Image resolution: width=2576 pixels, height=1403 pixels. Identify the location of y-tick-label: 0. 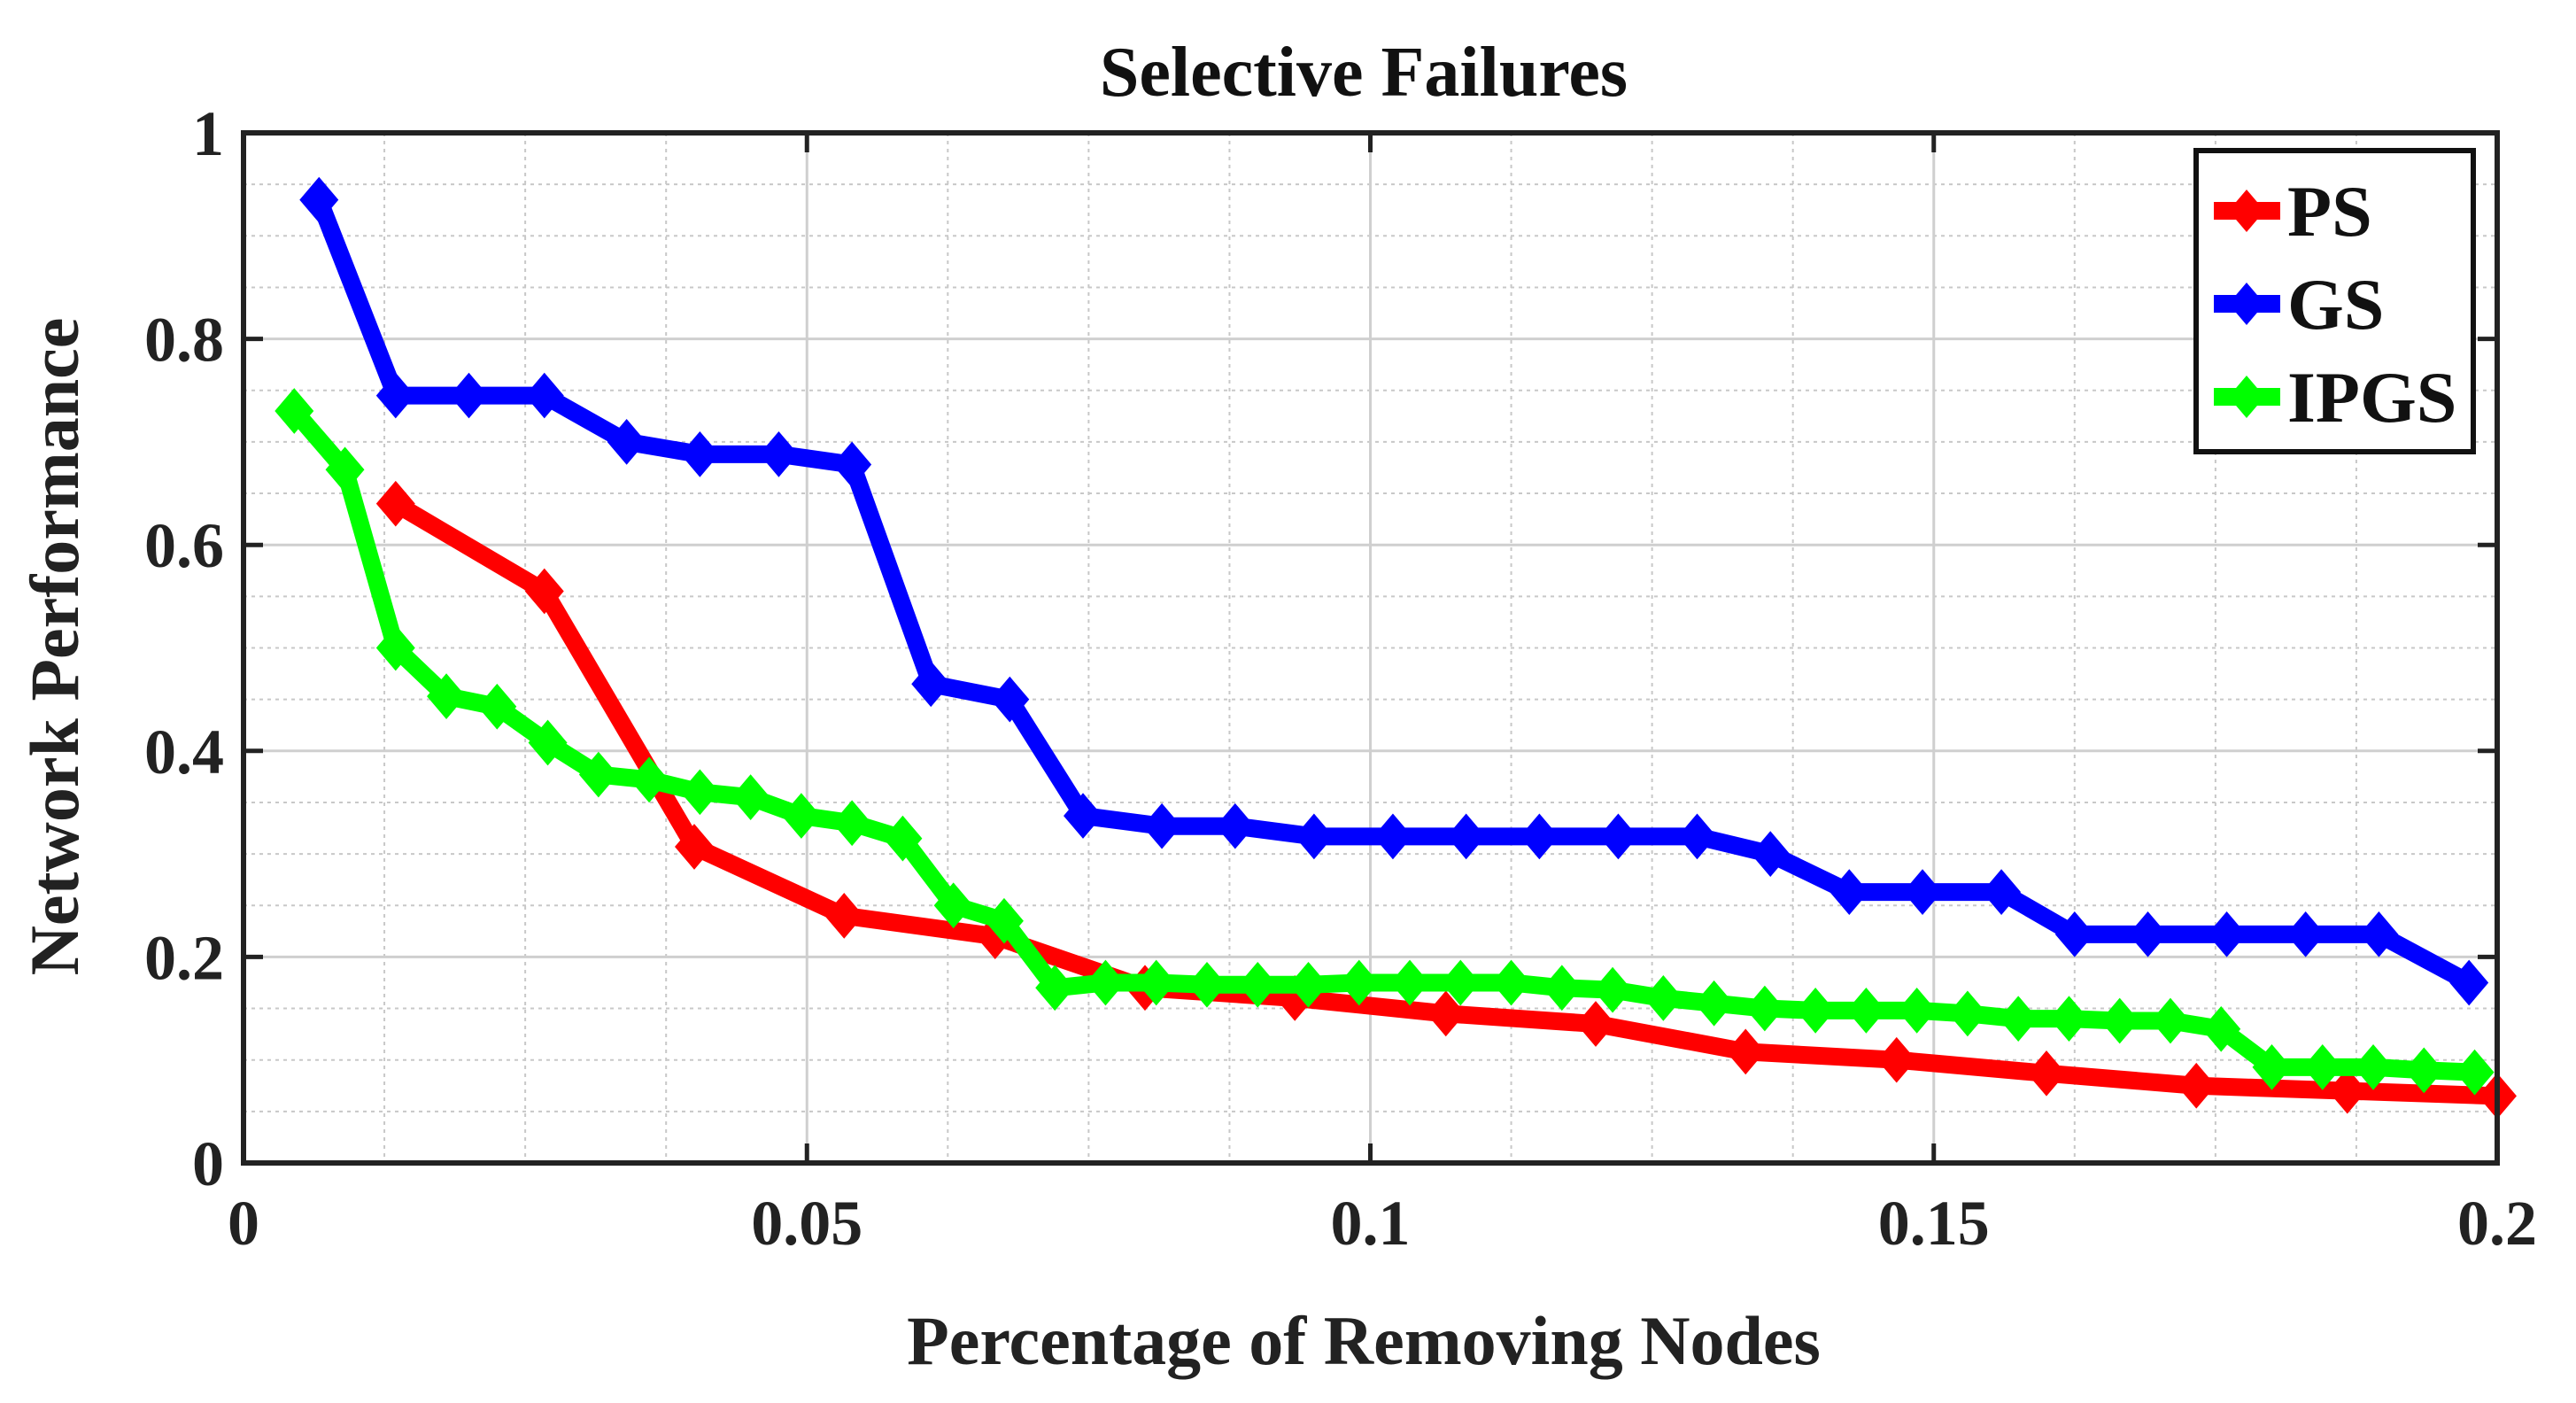
(208, 1163).